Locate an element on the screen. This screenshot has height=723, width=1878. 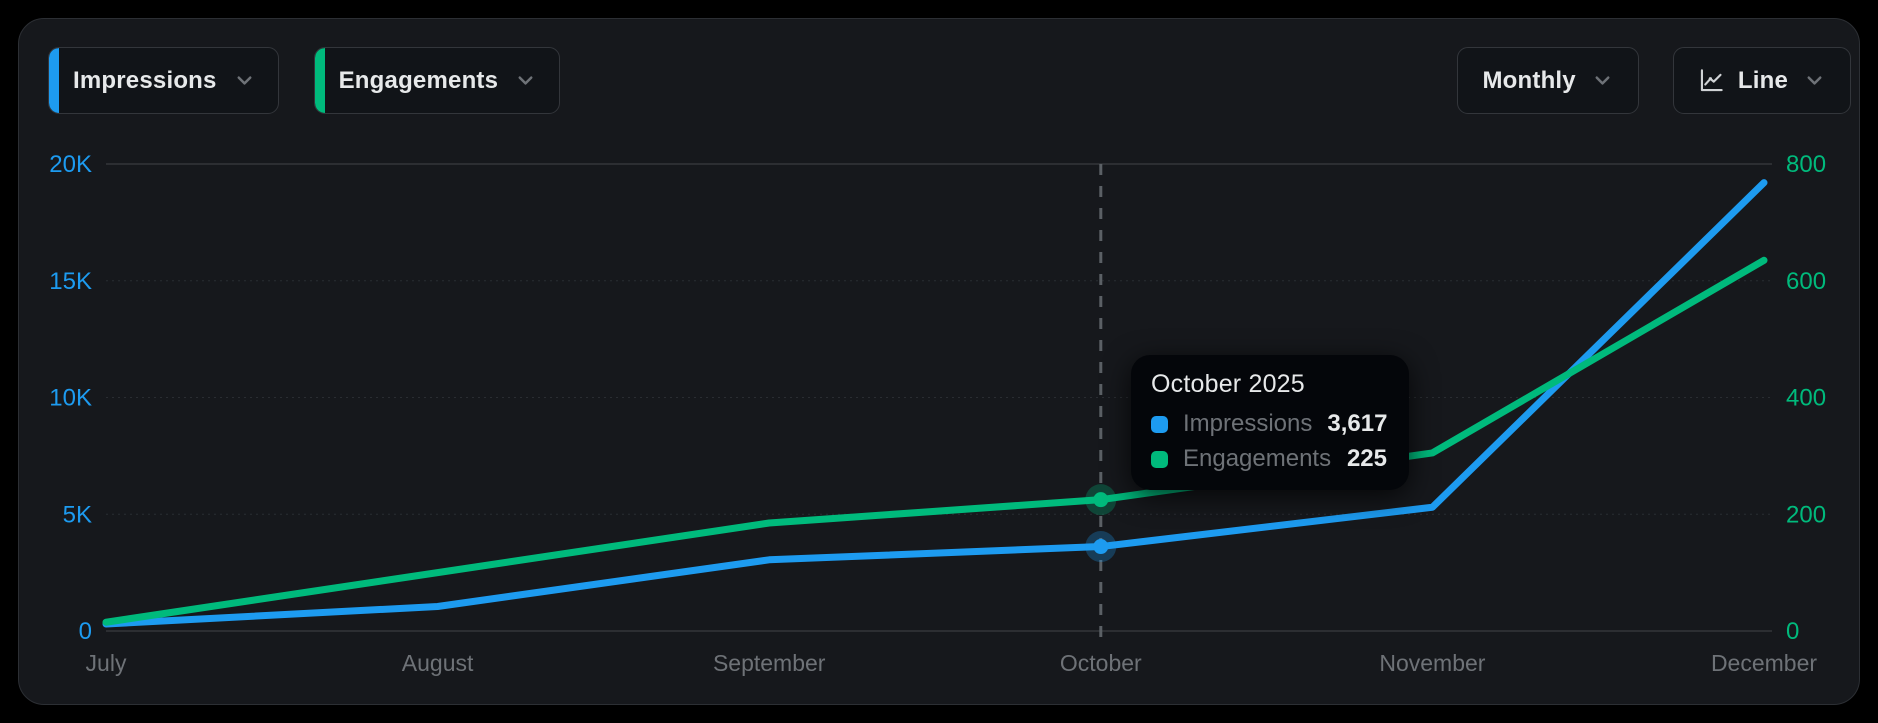
highlight-marker-engagements is located at coordinates (1101, 500).